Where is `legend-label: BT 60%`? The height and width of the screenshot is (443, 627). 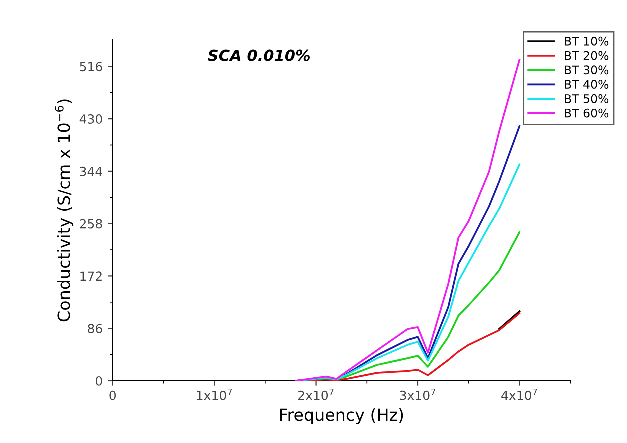
legend-label: BT 60% is located at coordinates (587, 113).